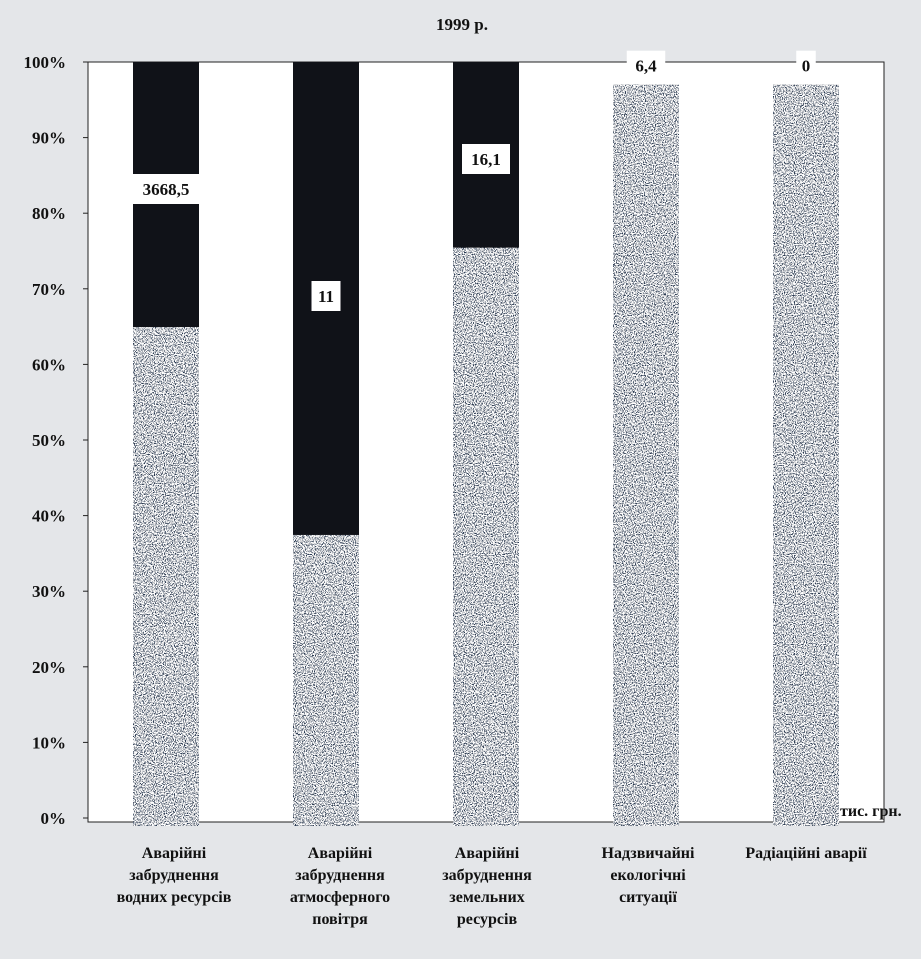  What do you see at coordinates (54, 818) in the screenshot?
I see `y-tick-label: 0%` at bounding box center [54, 818].